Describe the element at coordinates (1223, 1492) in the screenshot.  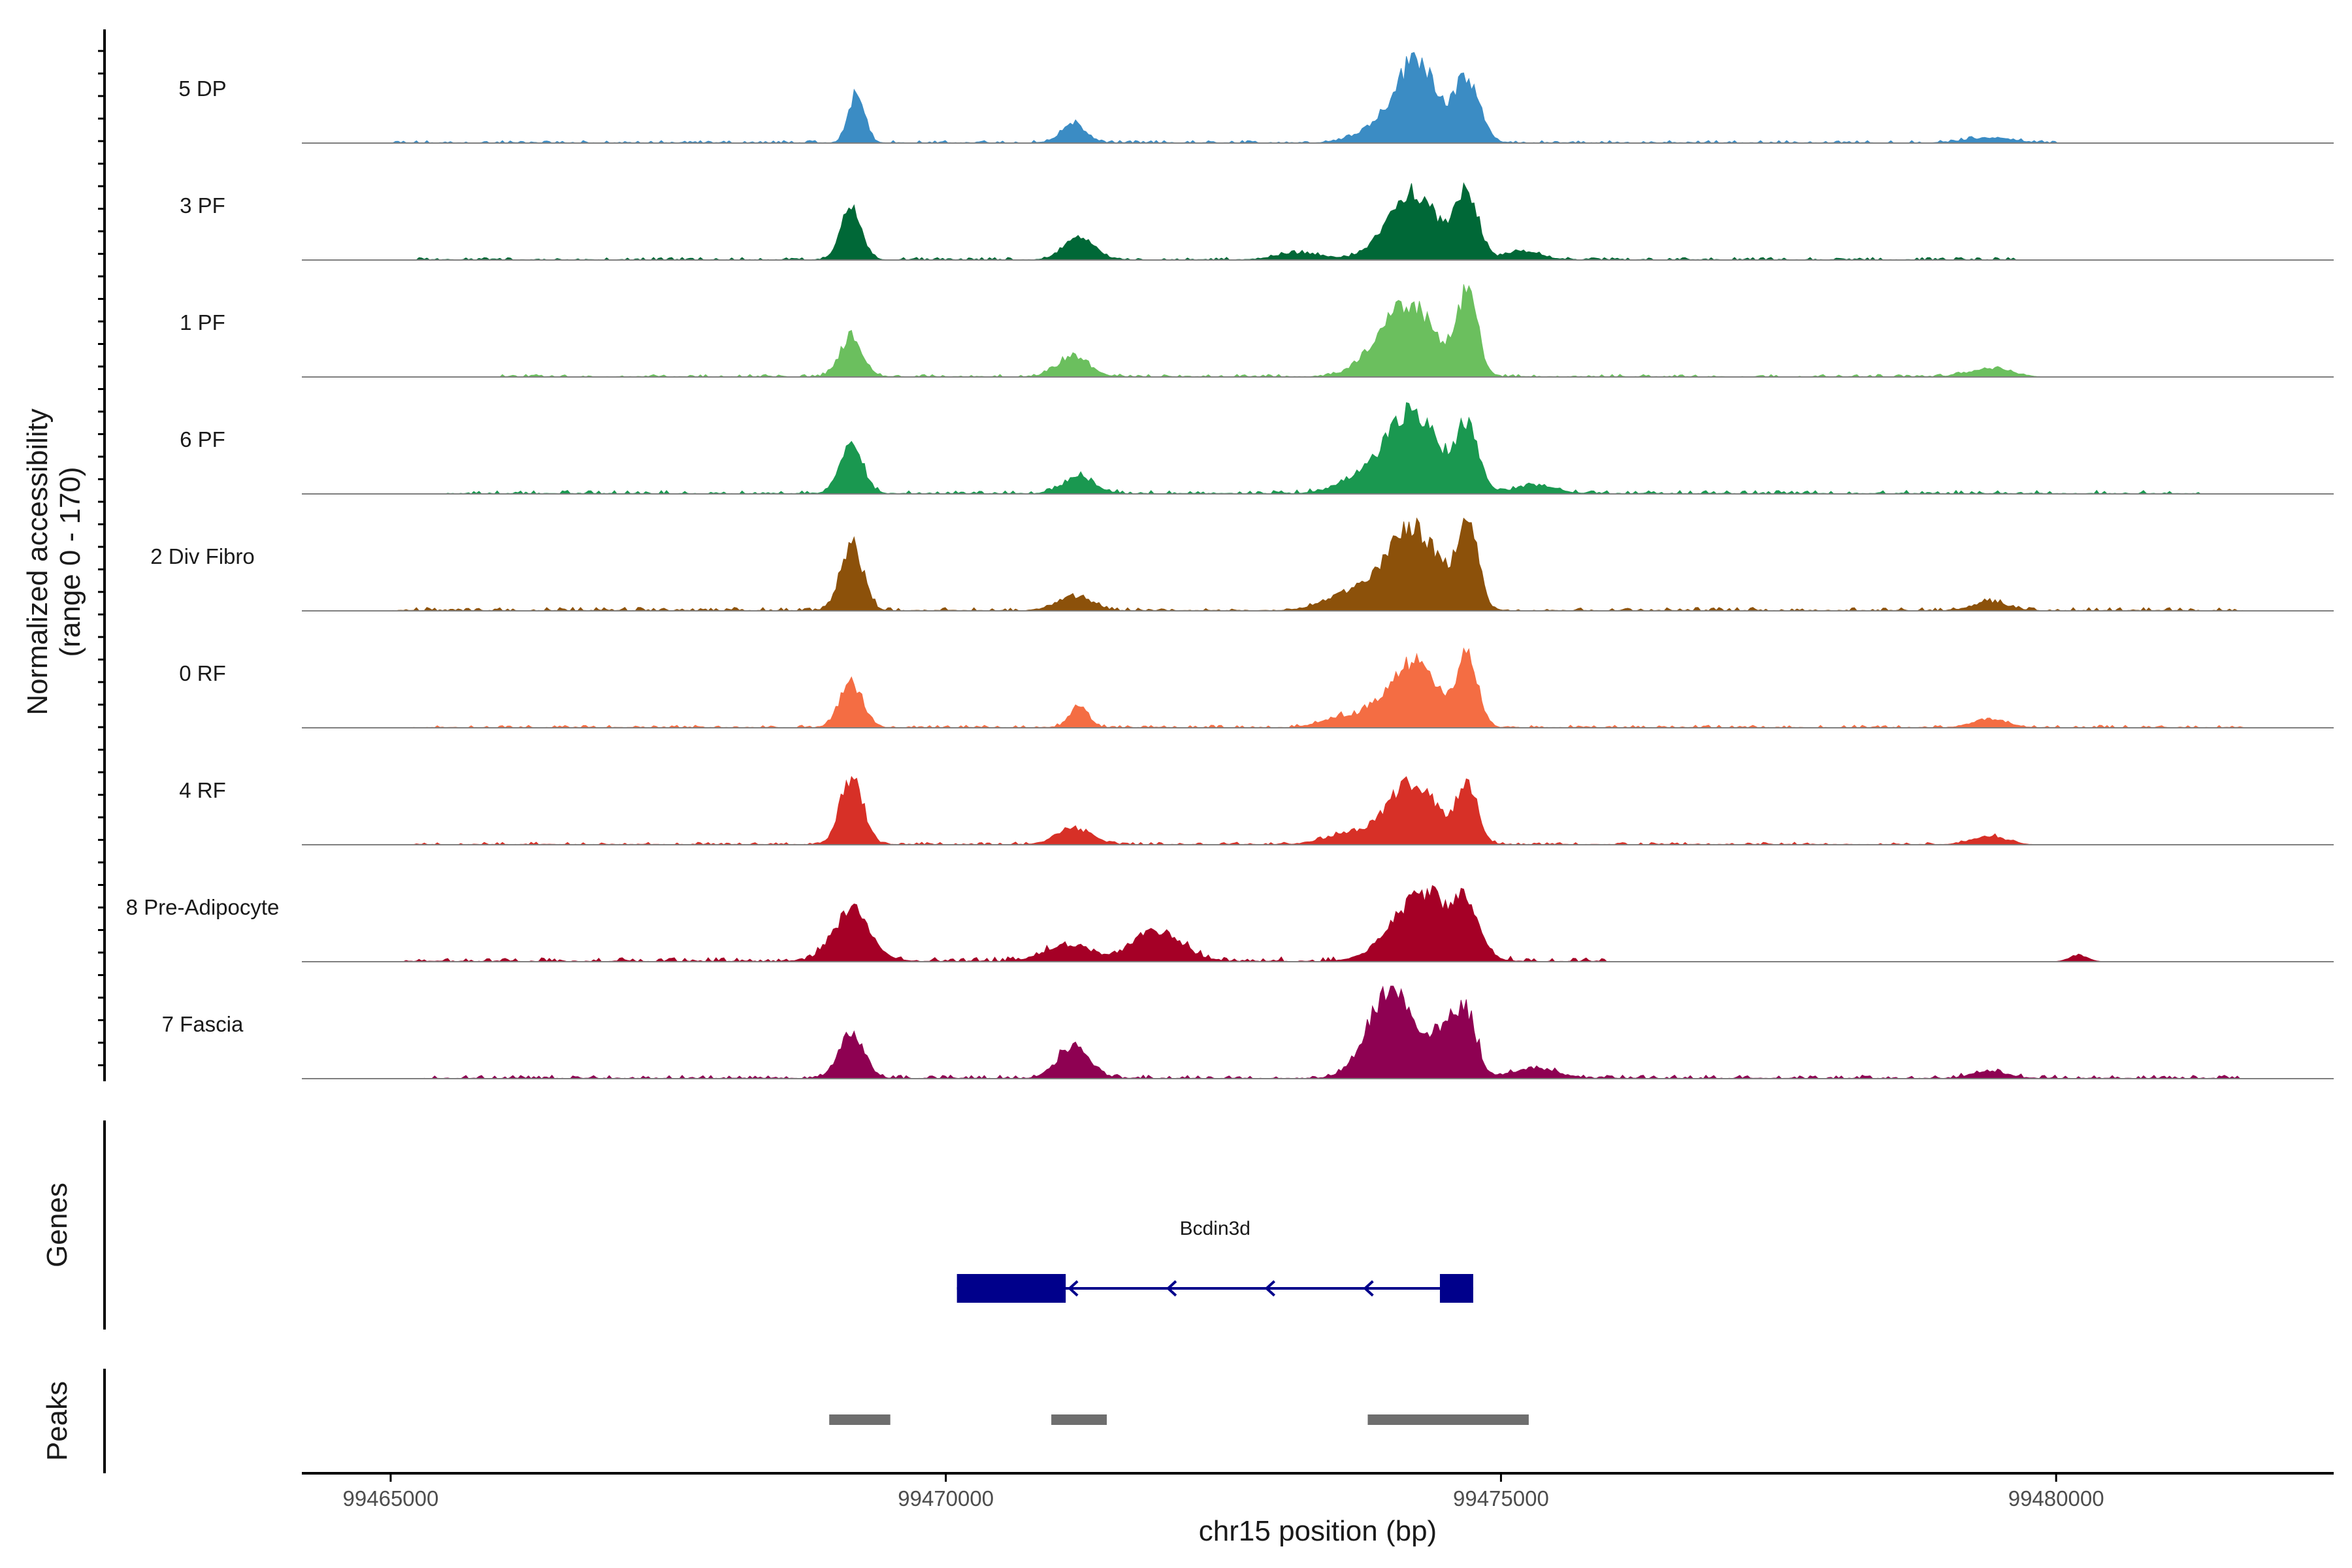
I see `x-axis-ticks: 99465000 99470000 99475000 99480000` at that location.